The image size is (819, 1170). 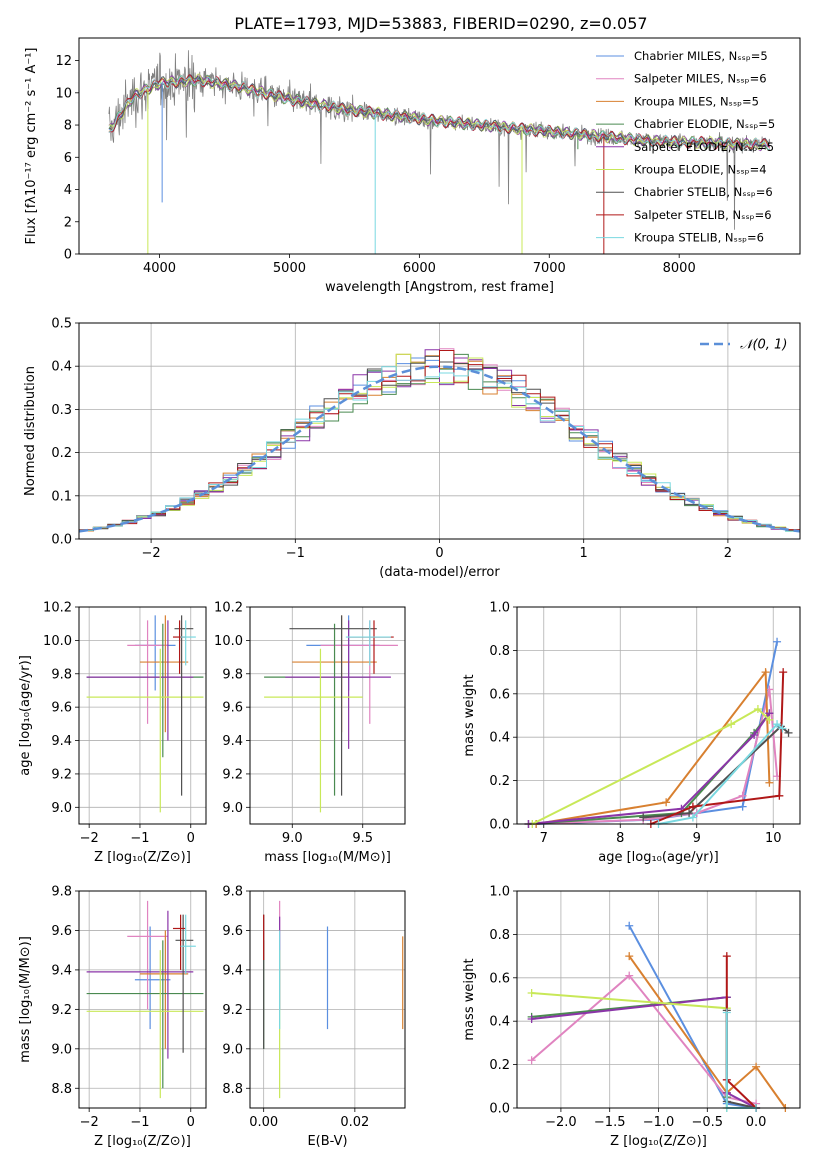 What do you see at coordinates (68, 126) in the screenshot?
I see `y-tick-label: 8` at bounding box center [68, 126].